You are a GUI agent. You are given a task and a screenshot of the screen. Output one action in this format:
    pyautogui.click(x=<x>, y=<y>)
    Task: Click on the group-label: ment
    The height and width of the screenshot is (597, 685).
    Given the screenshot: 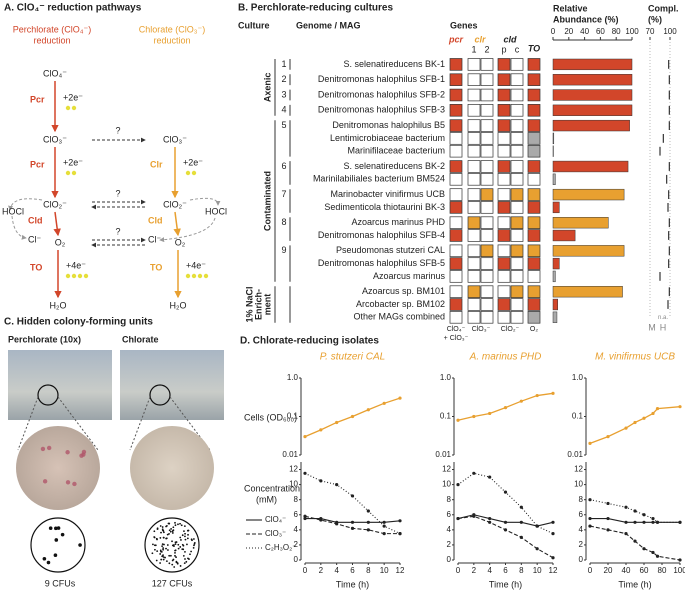 What is the action you would take?
    pyautogui.click(x=267, y=305)
    